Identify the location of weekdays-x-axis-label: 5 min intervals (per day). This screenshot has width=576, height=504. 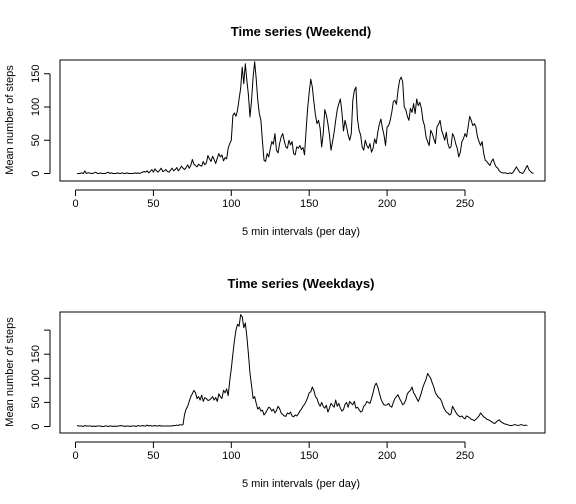
(301, 484).